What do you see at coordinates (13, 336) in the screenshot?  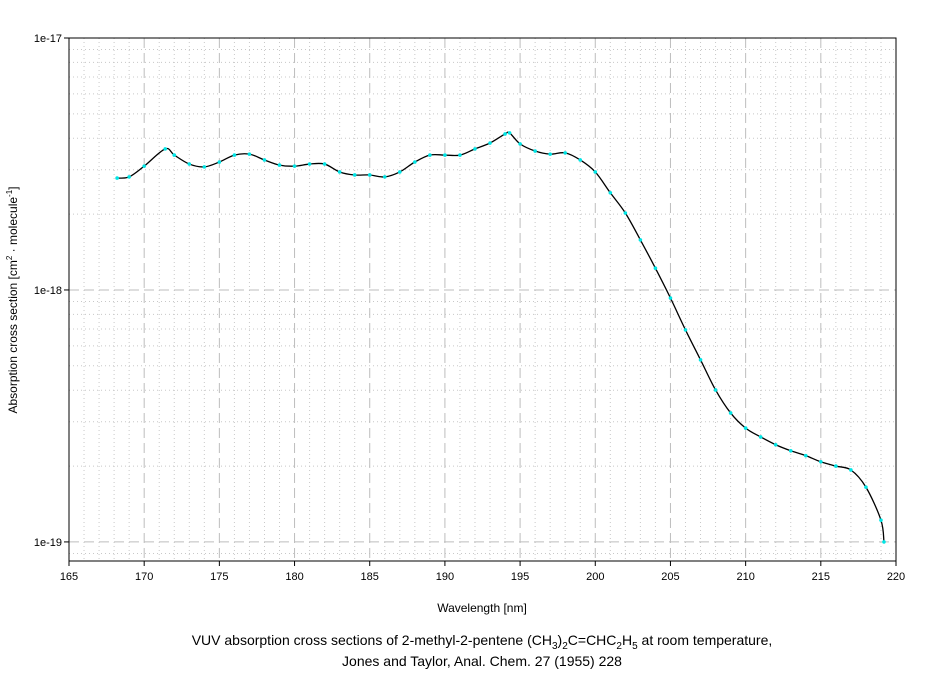 I see `y-label-part: Absorption cross section [cm` at bounding box center [13, 336].